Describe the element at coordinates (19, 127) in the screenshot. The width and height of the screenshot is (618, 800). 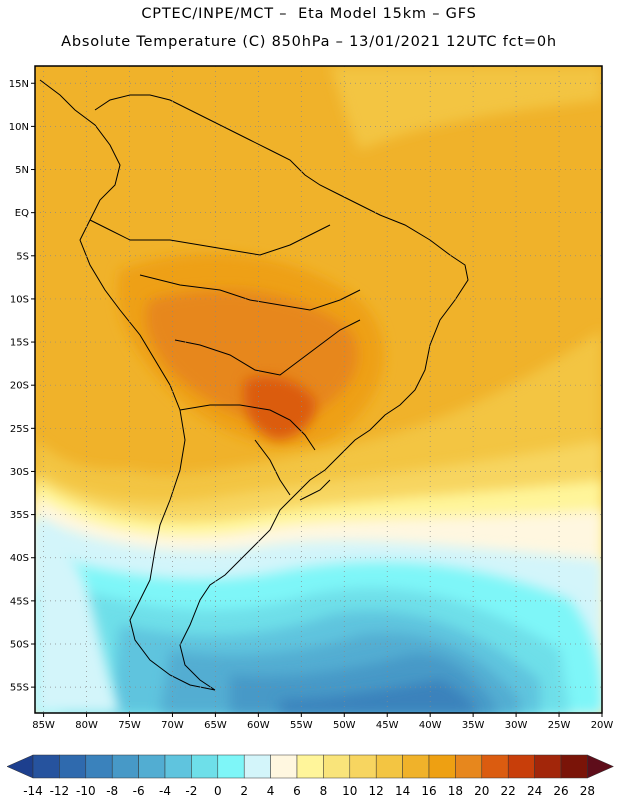
I see `latitude-label: 10N` at that location.